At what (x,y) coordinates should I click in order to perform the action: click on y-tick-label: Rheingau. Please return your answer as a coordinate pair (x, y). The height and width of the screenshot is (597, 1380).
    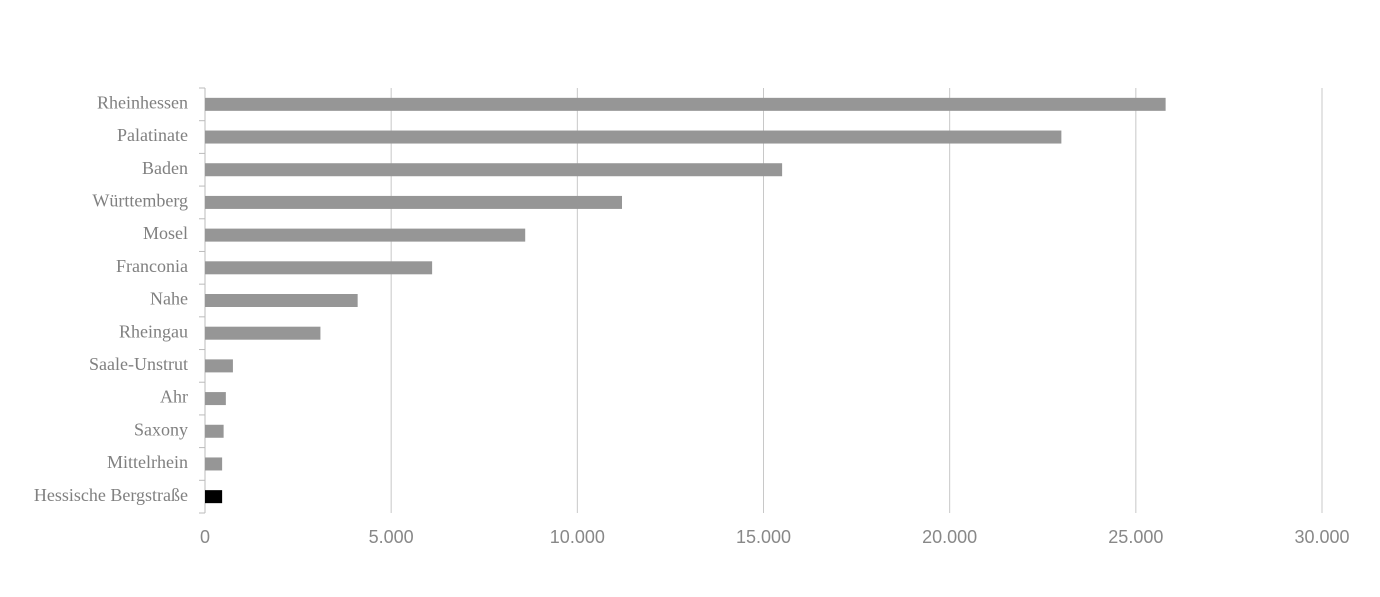
    Looking at the image, I should click on (153, 331).